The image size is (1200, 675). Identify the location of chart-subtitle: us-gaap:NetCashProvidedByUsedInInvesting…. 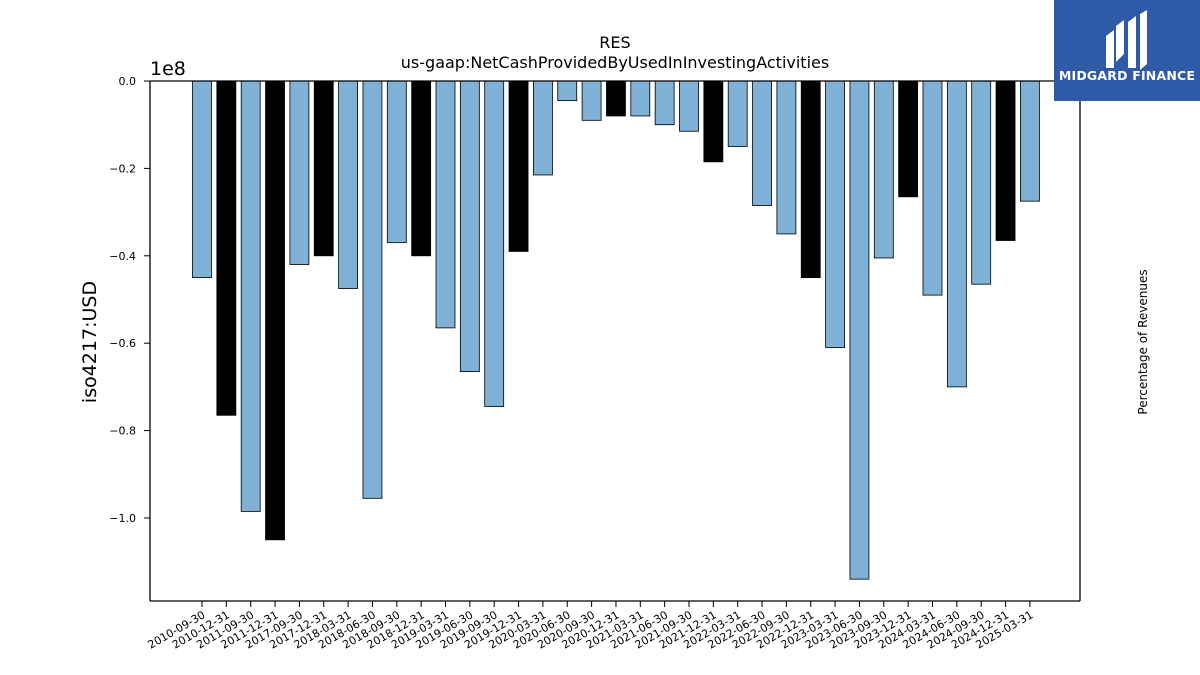
(615, 62).